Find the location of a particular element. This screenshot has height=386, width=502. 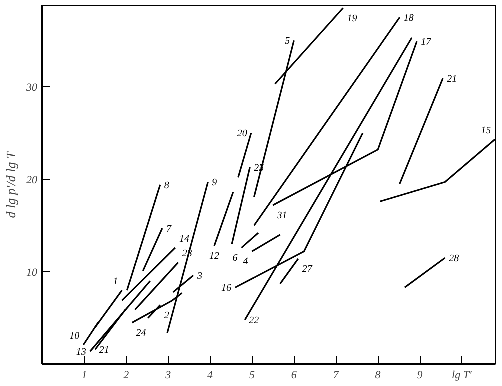

series-label: 16 is located at coordinates (226, 288).